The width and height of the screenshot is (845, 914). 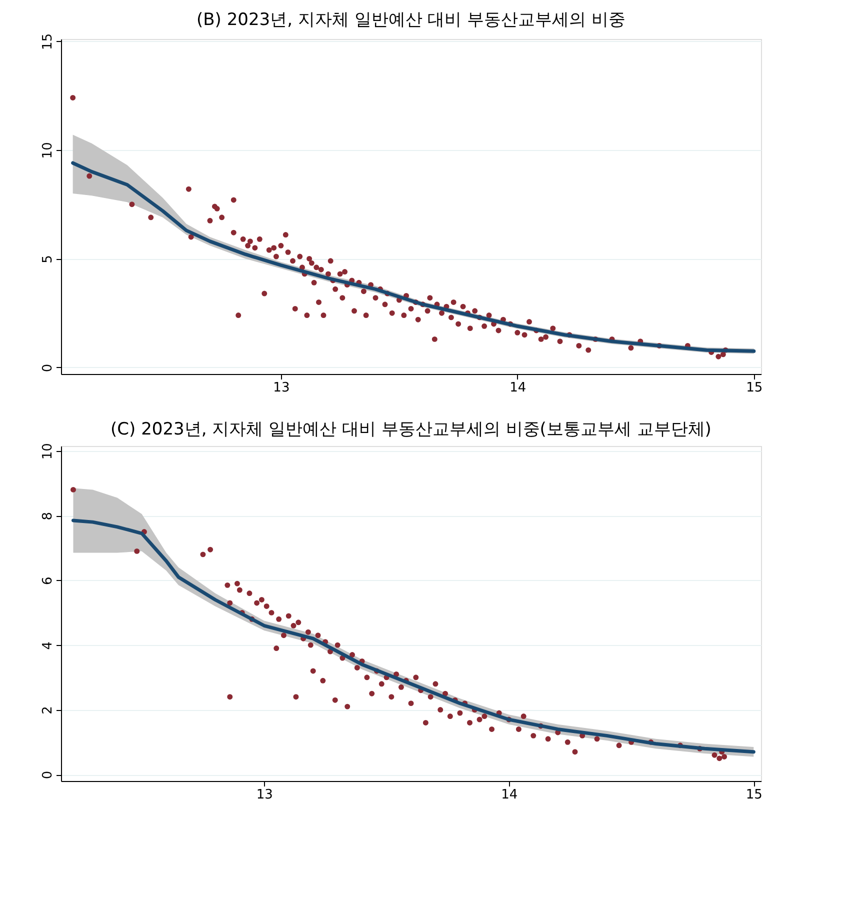 What do you see at coordinates (48, 41) in the screenshot?
I see `y-tick-label: 15` at bounding box center [48, 41].